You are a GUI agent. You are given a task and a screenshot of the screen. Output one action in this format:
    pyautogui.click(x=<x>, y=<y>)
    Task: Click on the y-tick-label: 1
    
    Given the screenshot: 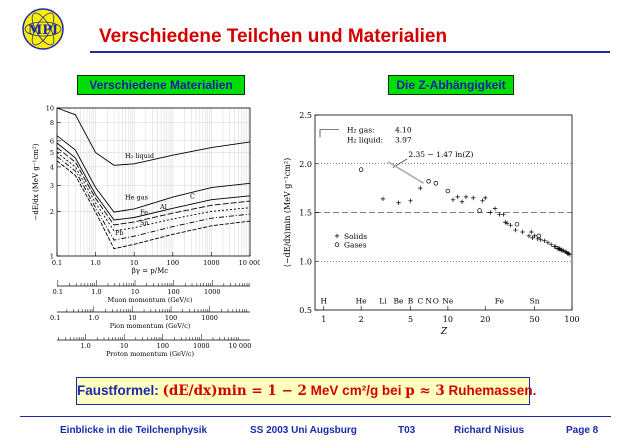 What is the action you would take?
    pyautogui.click(x=52, y=257)
    